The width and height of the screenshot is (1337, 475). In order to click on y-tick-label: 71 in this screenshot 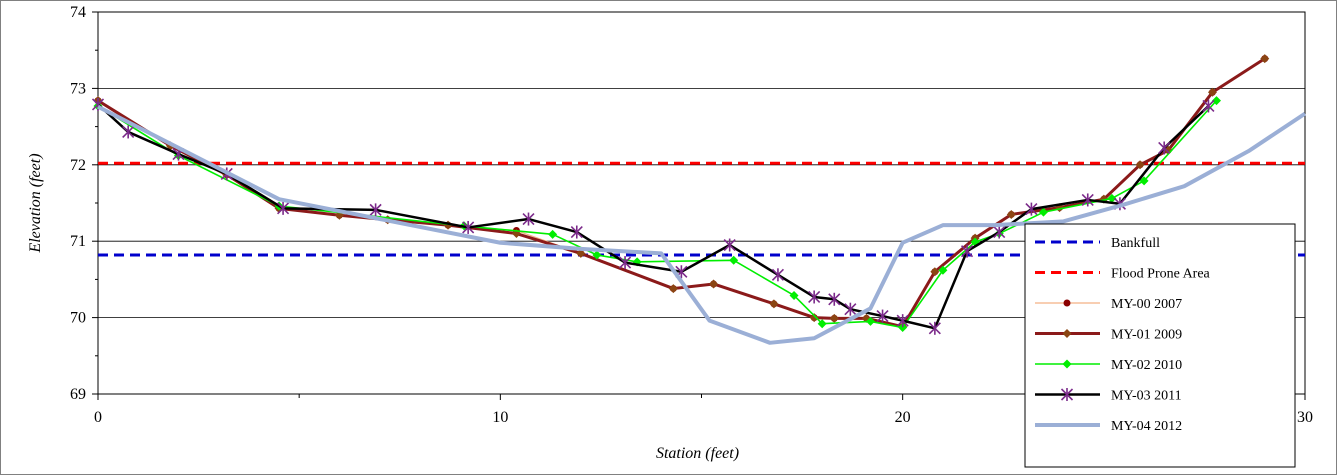, I will do `click(78, 241)`.